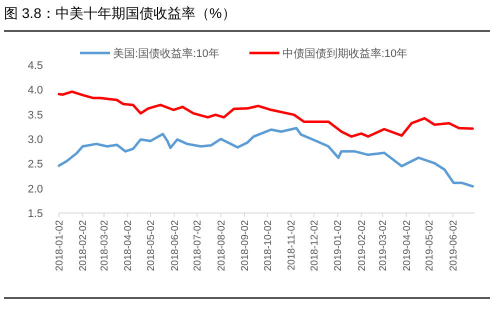 The height and width of the screenshot is (332, 500). Describe the element at coordinates (35, 189) in the screenshot. I see `y-tick-label: 2.0` at that location.